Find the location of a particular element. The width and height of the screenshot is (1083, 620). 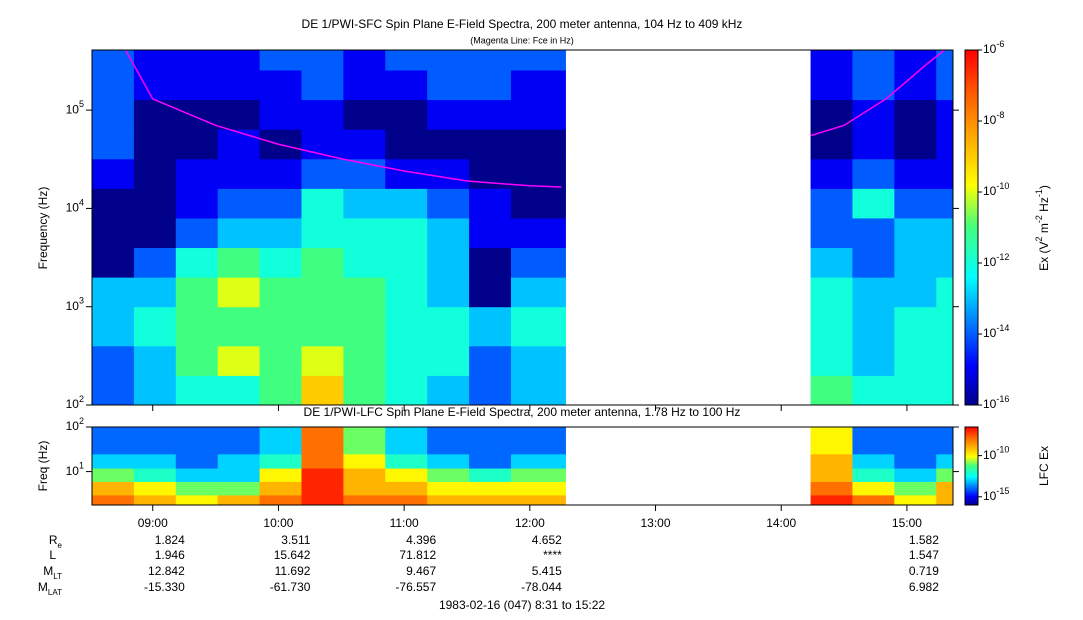

ephemeris-value: 6.982 is located at coordinates (924, 587).